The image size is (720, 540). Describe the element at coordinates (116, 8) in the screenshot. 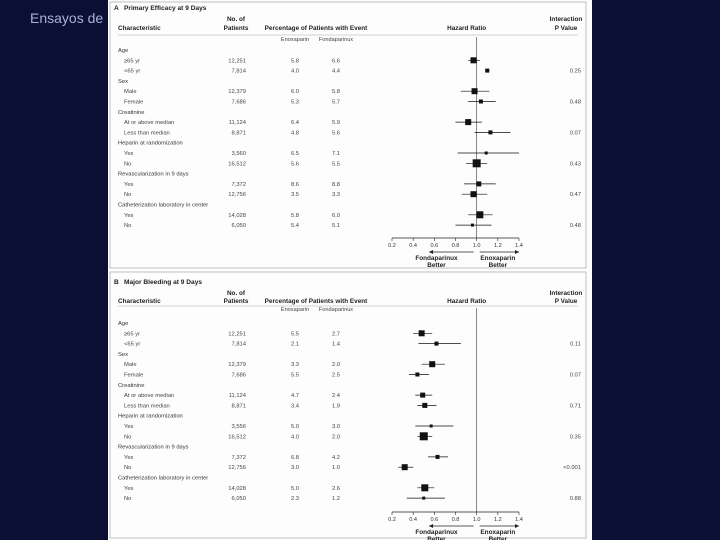

I see `panel-a-letter: A` at that location.